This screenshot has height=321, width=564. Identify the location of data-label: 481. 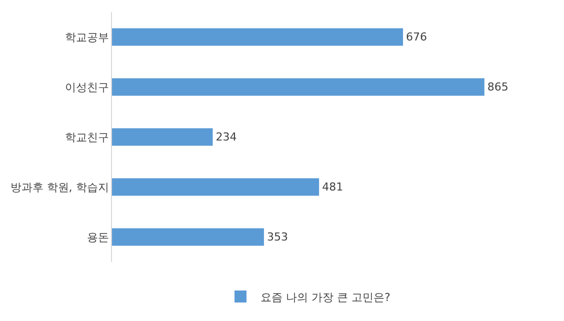
(333, 187).